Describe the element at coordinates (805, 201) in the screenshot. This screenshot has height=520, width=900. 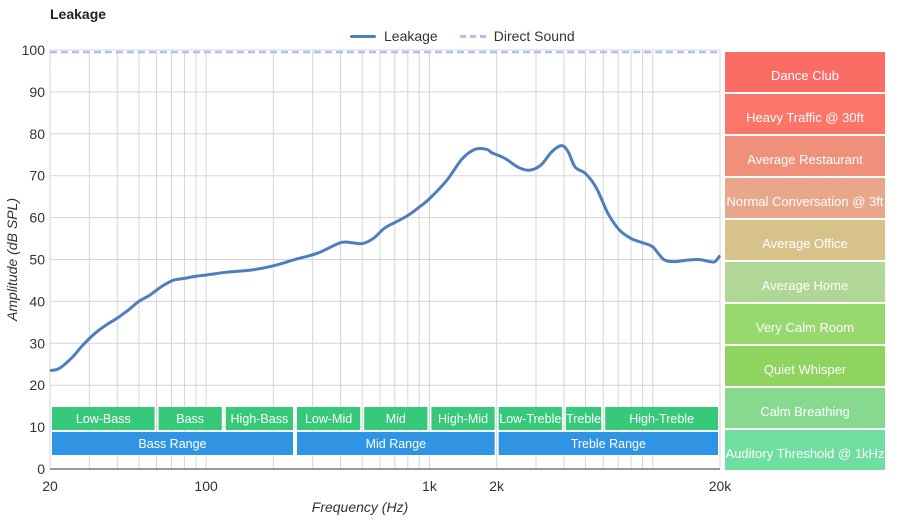
I see `reference-level-label: Normal Conversation @ 3ft` at that location.